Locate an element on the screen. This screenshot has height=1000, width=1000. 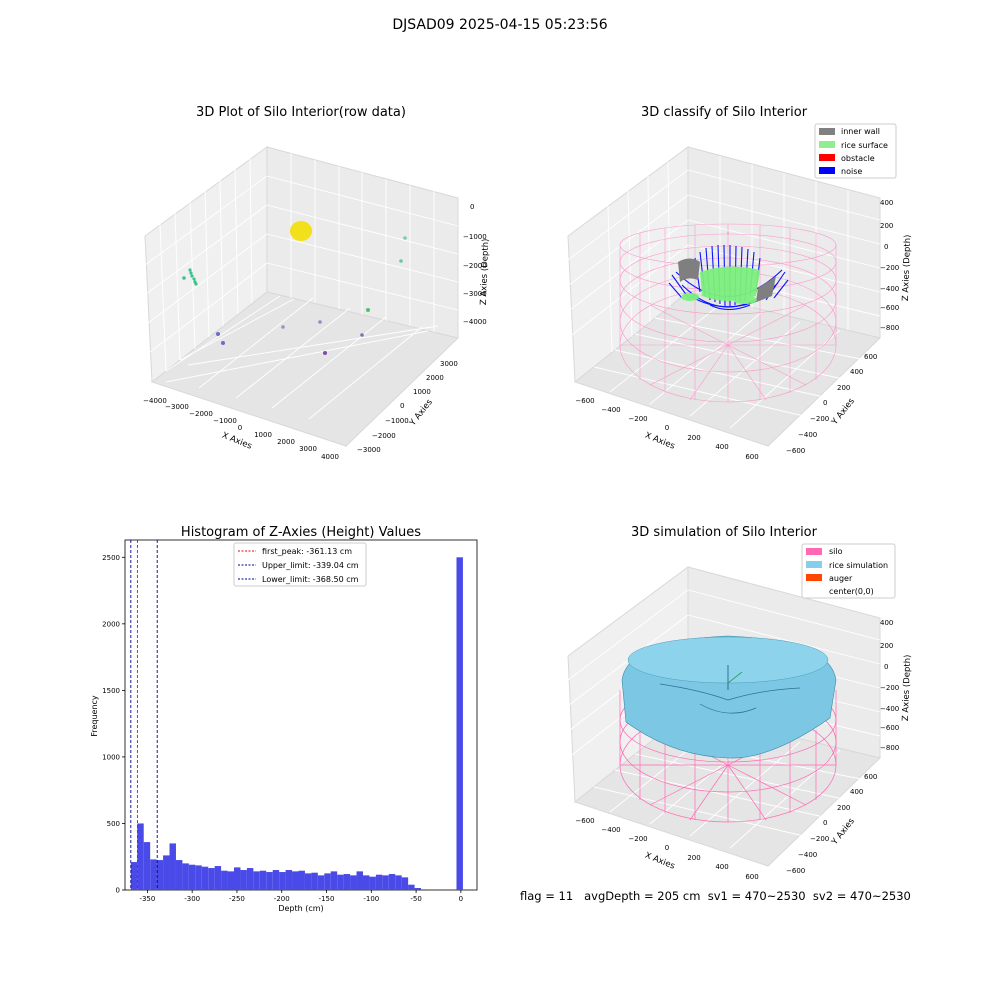
x-ticks: -350 -300 -250 -200 -150 -100 -50 0 is located at coordinates (301, 896).